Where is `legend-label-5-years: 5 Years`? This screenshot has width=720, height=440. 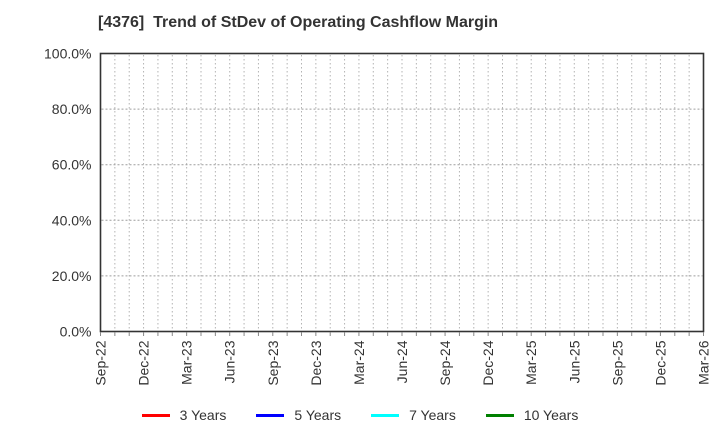
legend-label-5-years: 5 Years is located at coordinates (318, 415).